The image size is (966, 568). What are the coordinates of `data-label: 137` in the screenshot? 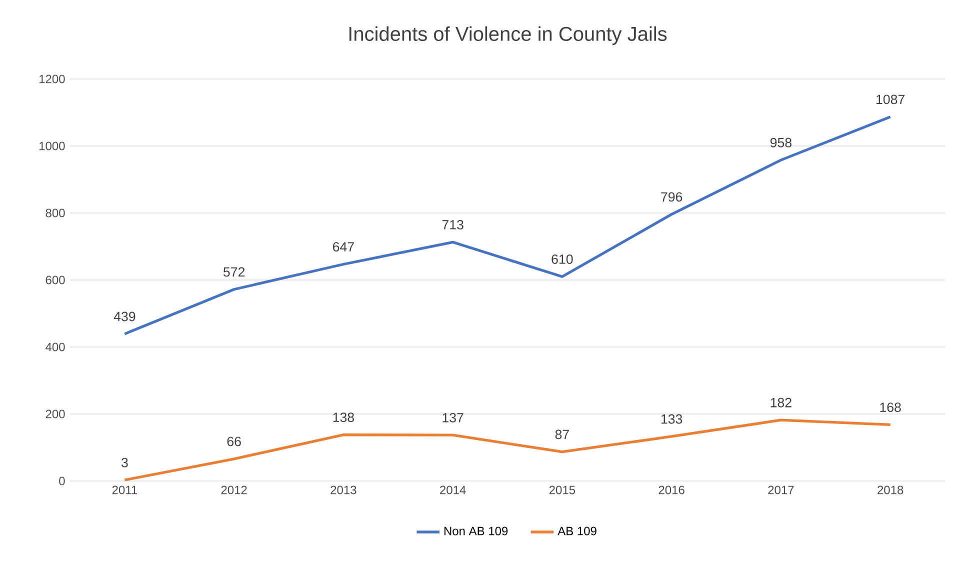 It's located at (453, 417).